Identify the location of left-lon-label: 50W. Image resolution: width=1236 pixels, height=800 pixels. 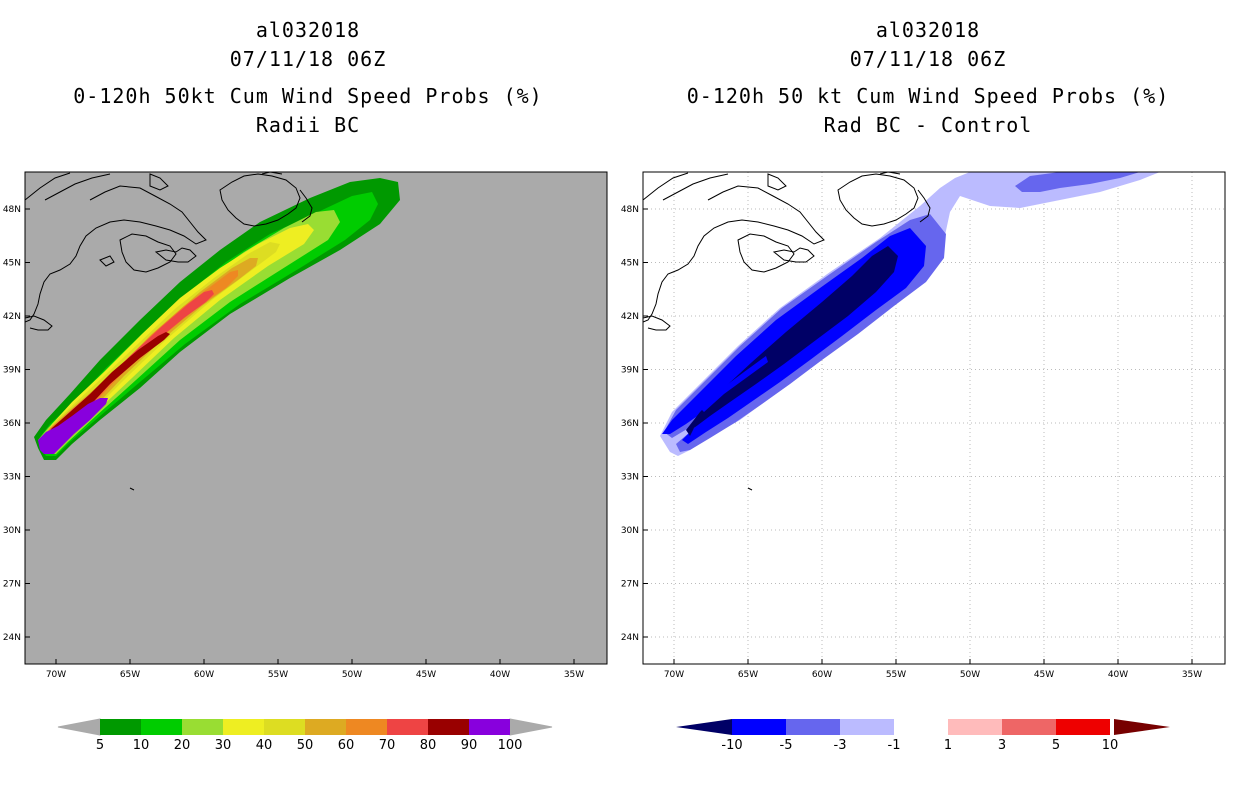
(352, 675).